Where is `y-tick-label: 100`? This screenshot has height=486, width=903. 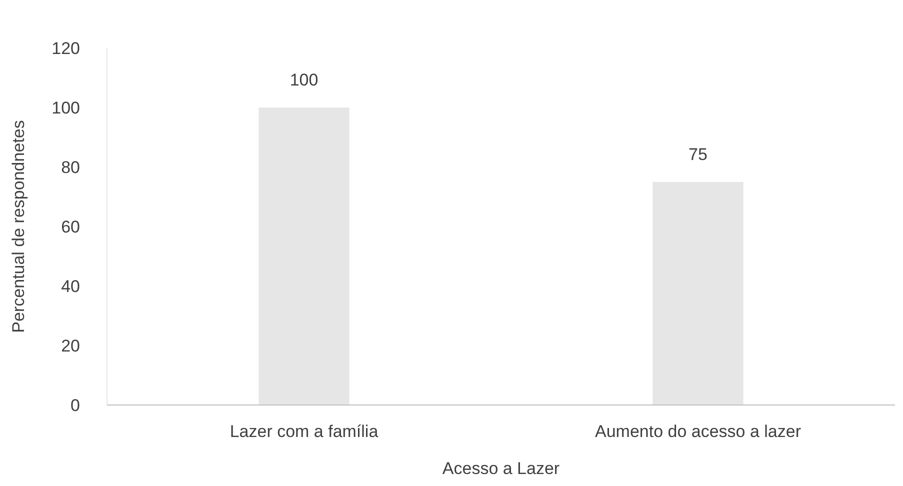
y-tick-label: 100 is located at coordinates (66, 108).